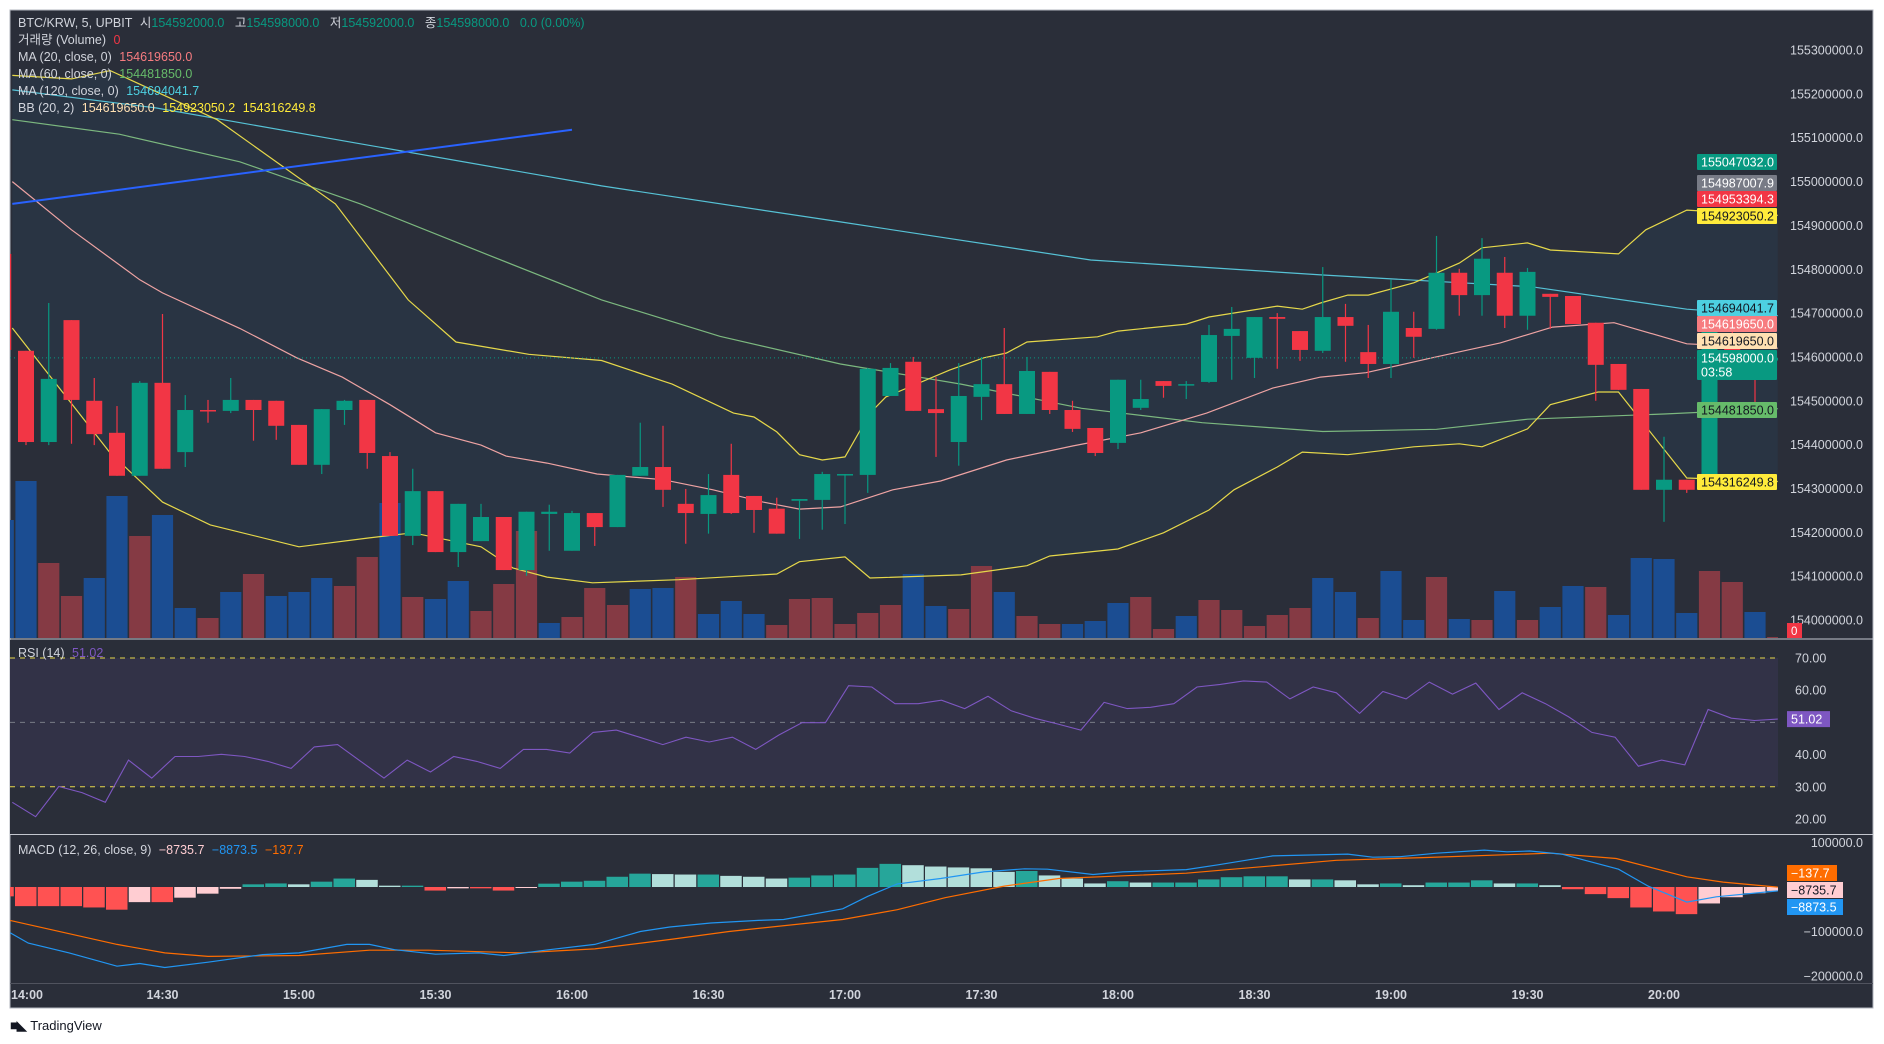 This screenshot has height=1044, width=1884. What do you see at coordinates (1737, 162) in the screenshot?
I see `price-tag: 155047032.0` at bounding box center [1737, 162].